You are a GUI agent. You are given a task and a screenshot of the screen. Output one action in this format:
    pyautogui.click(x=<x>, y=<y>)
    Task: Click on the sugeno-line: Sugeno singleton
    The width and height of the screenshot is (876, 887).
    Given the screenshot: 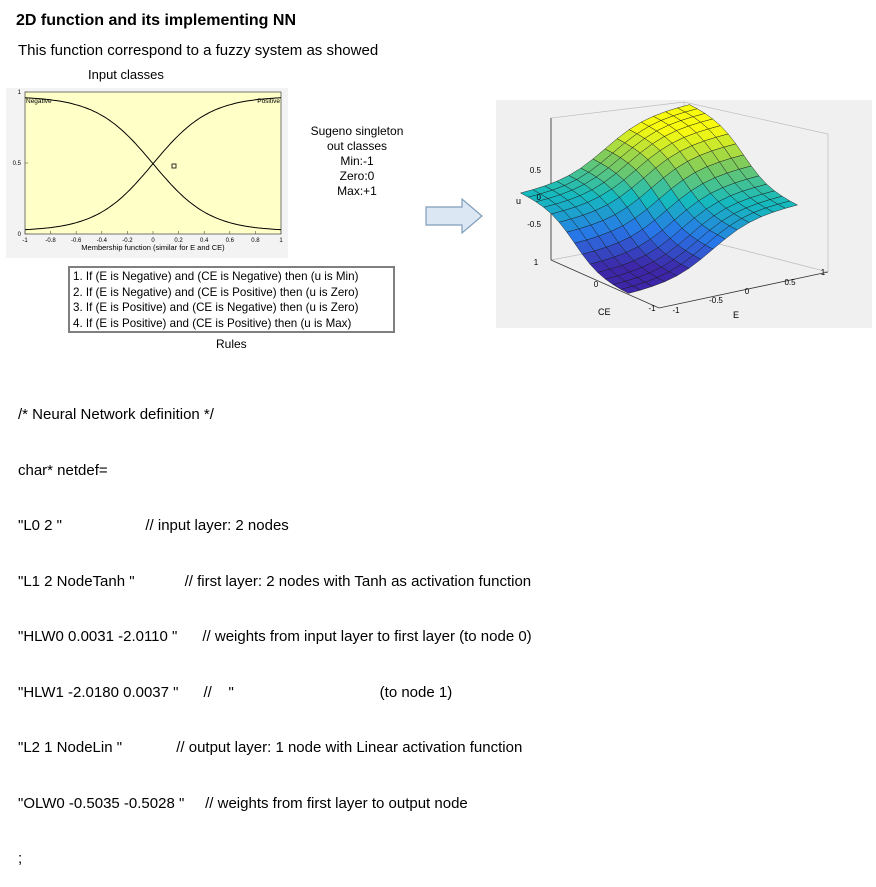 What is the action you would take?
    pyautogui.click(x=357, y=131)
    